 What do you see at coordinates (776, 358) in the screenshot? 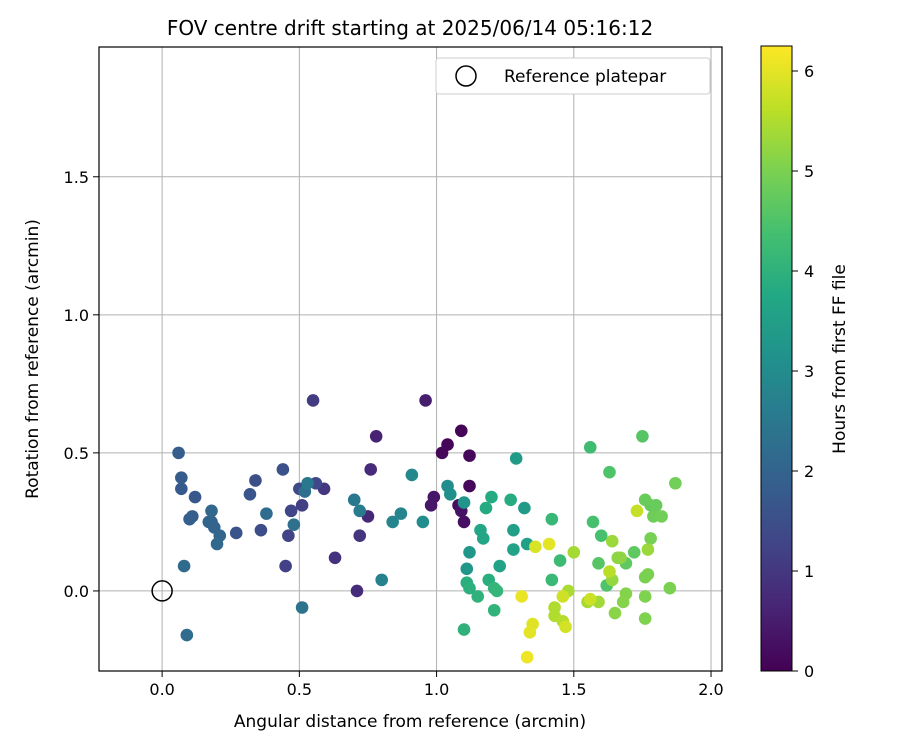
I see `colorbar` at bounding box center [776, 358].